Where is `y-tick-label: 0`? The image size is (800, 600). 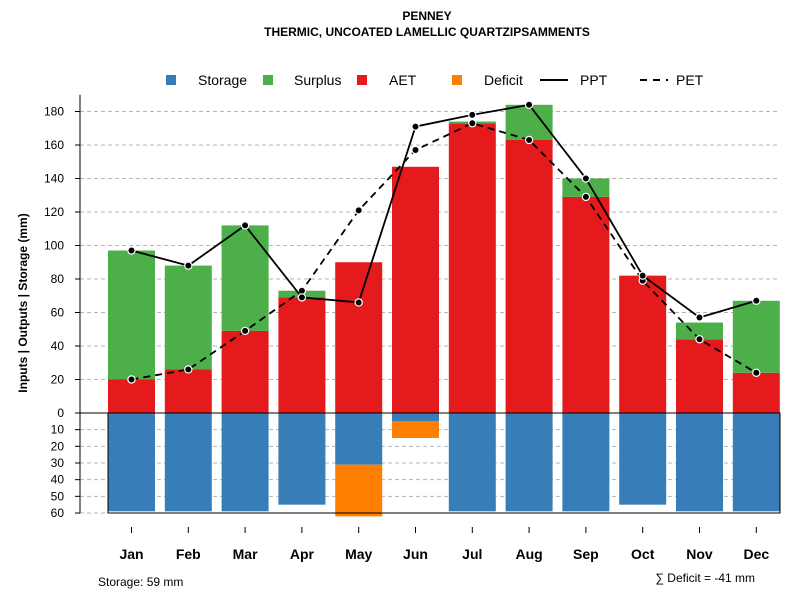
y-tick-label: 0 is located at coordinates (60, 413).